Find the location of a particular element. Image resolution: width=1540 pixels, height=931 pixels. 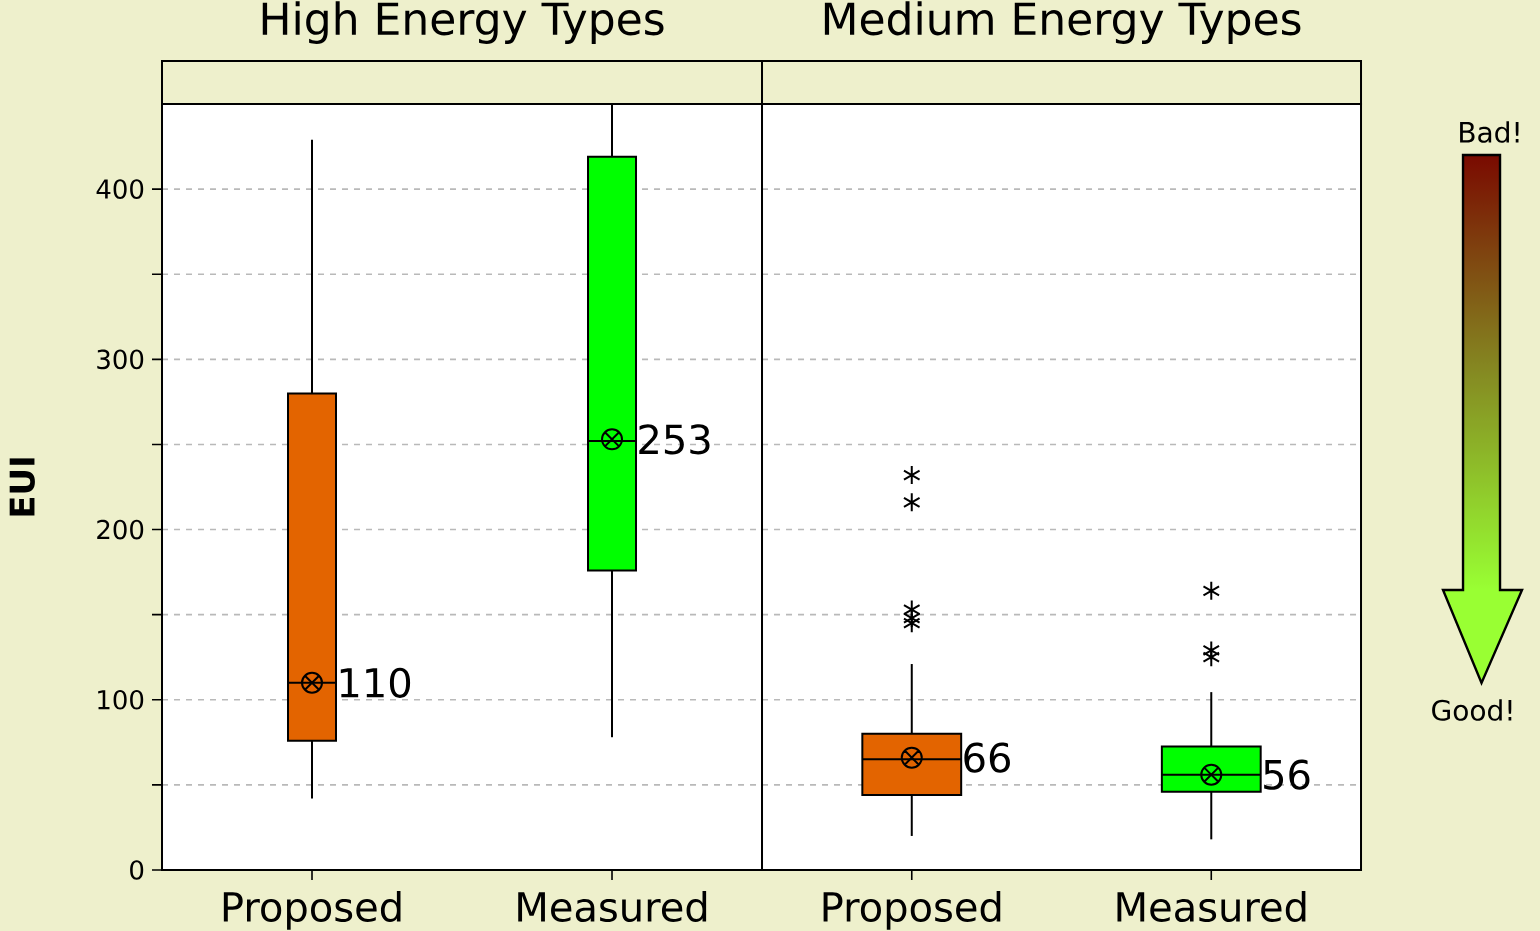

y-tick-label: 200 is located at coordinates (120, 529).